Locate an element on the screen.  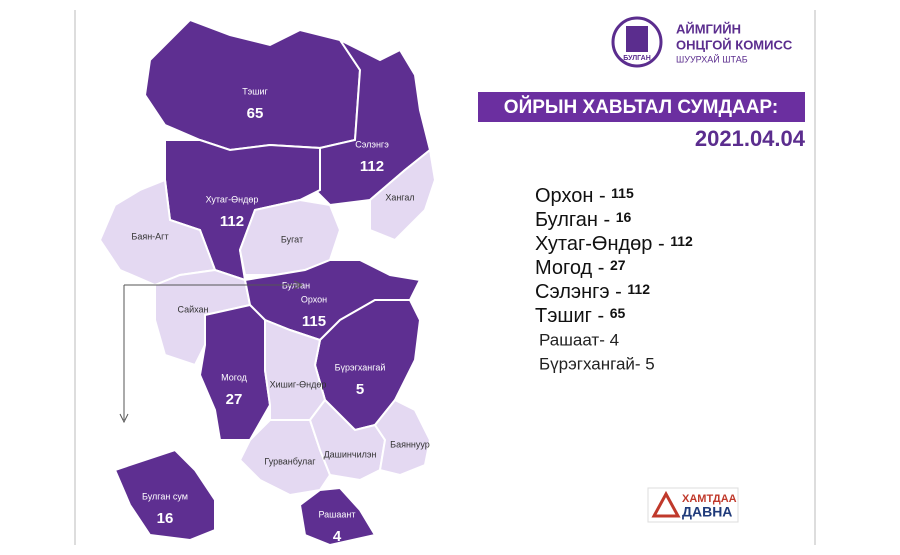
region-name: Булган сум is located at coordinates (165, 496).